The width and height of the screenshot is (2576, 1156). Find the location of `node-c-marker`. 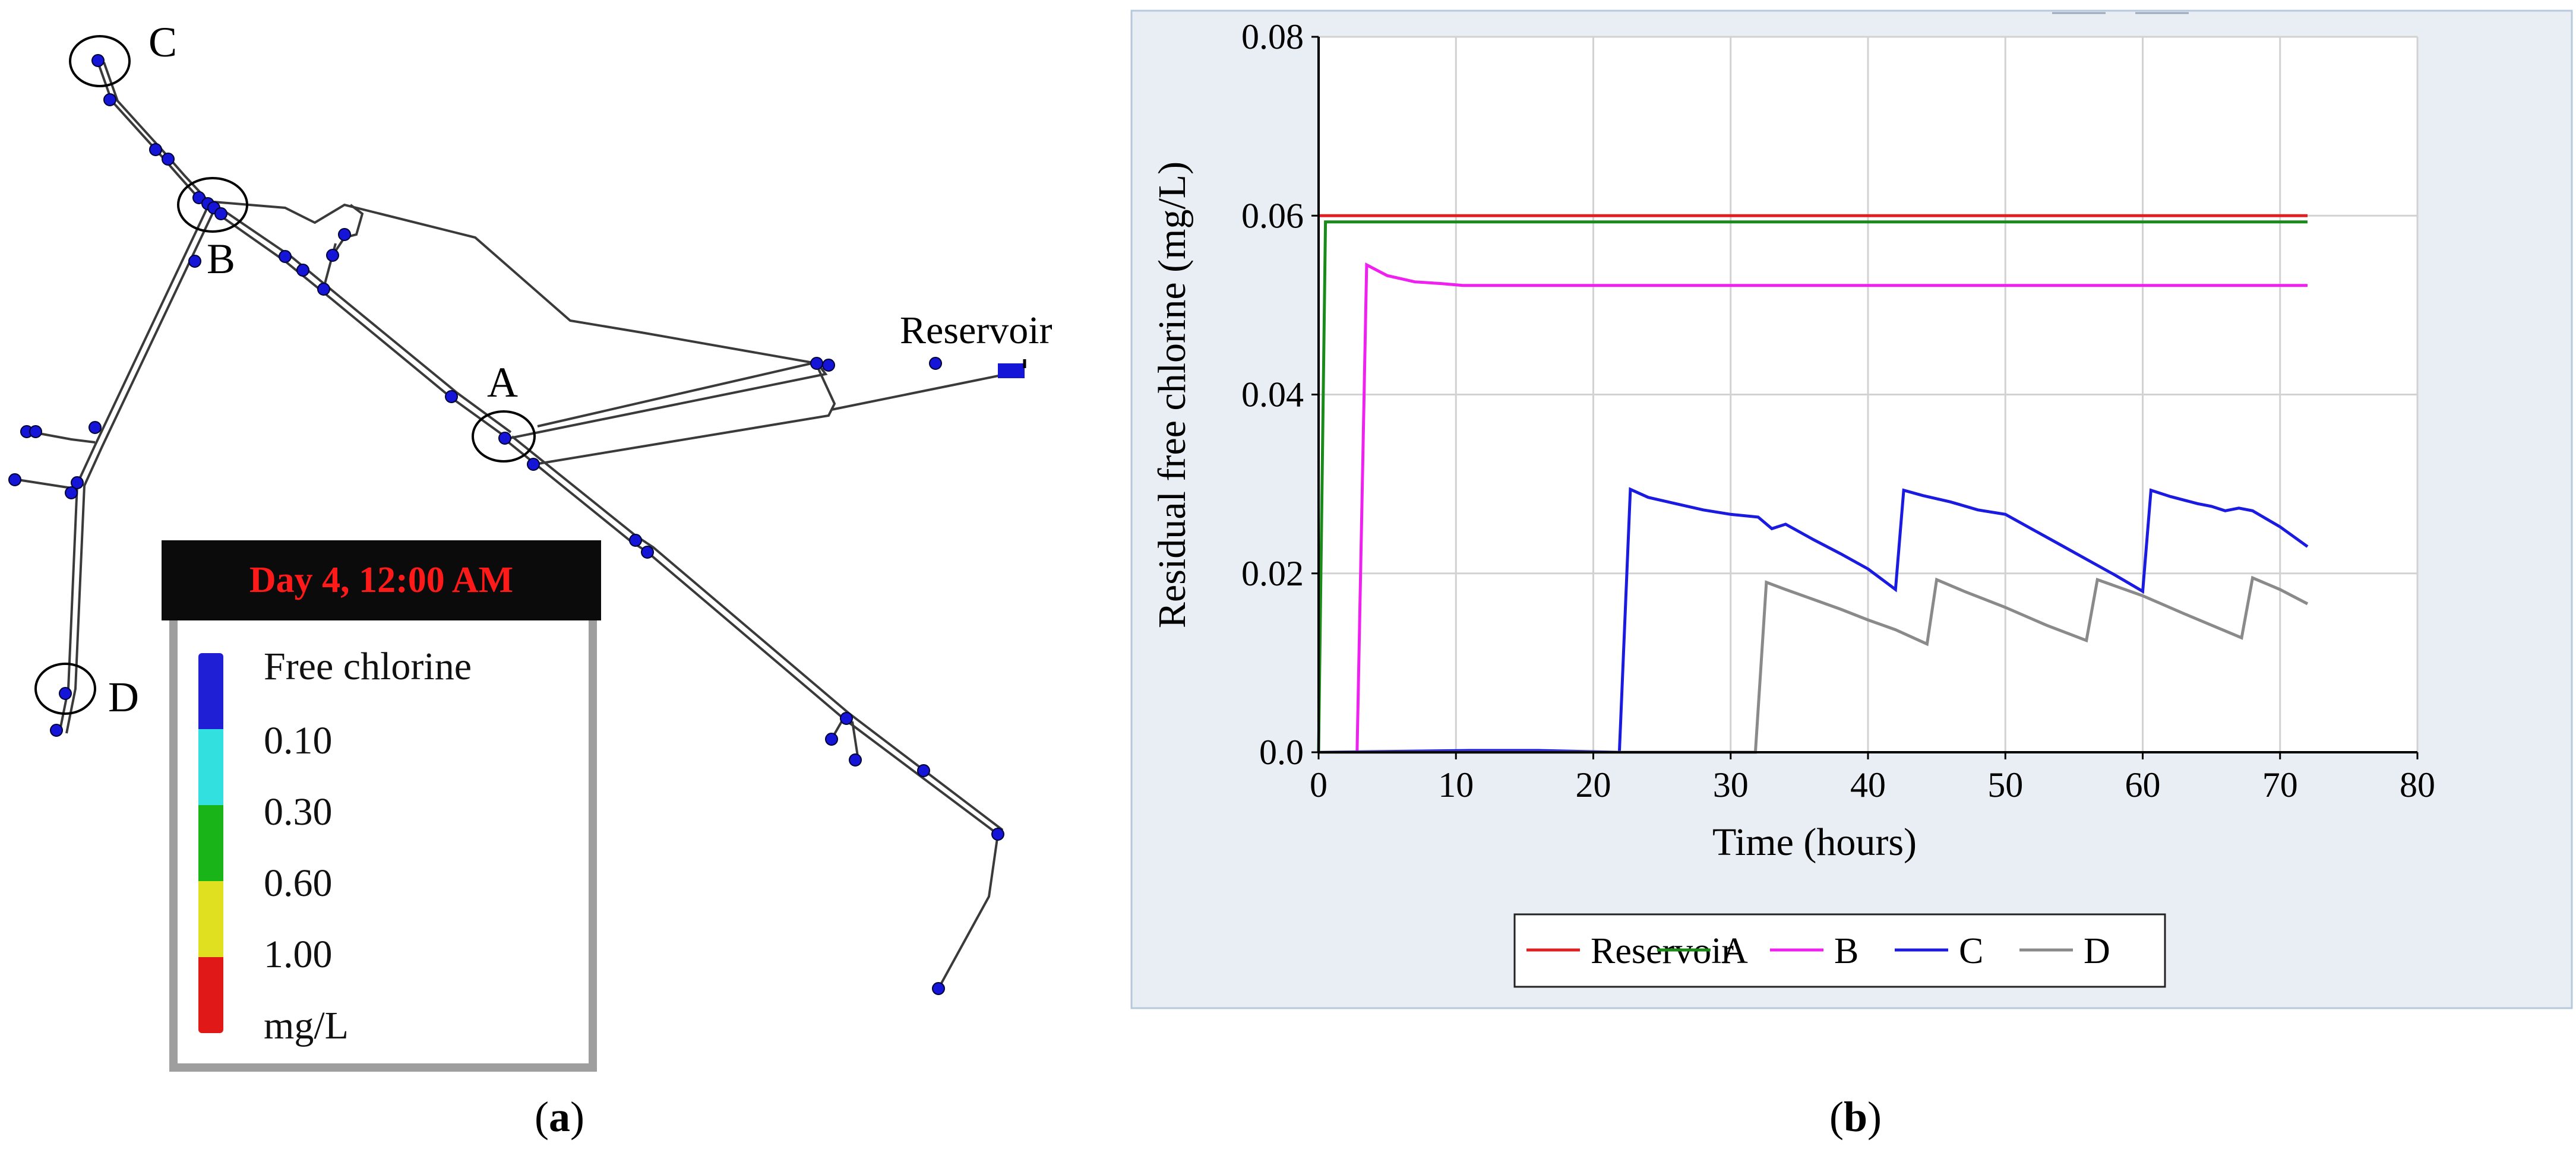

node-c-marker is located at coordinates (100, 61).